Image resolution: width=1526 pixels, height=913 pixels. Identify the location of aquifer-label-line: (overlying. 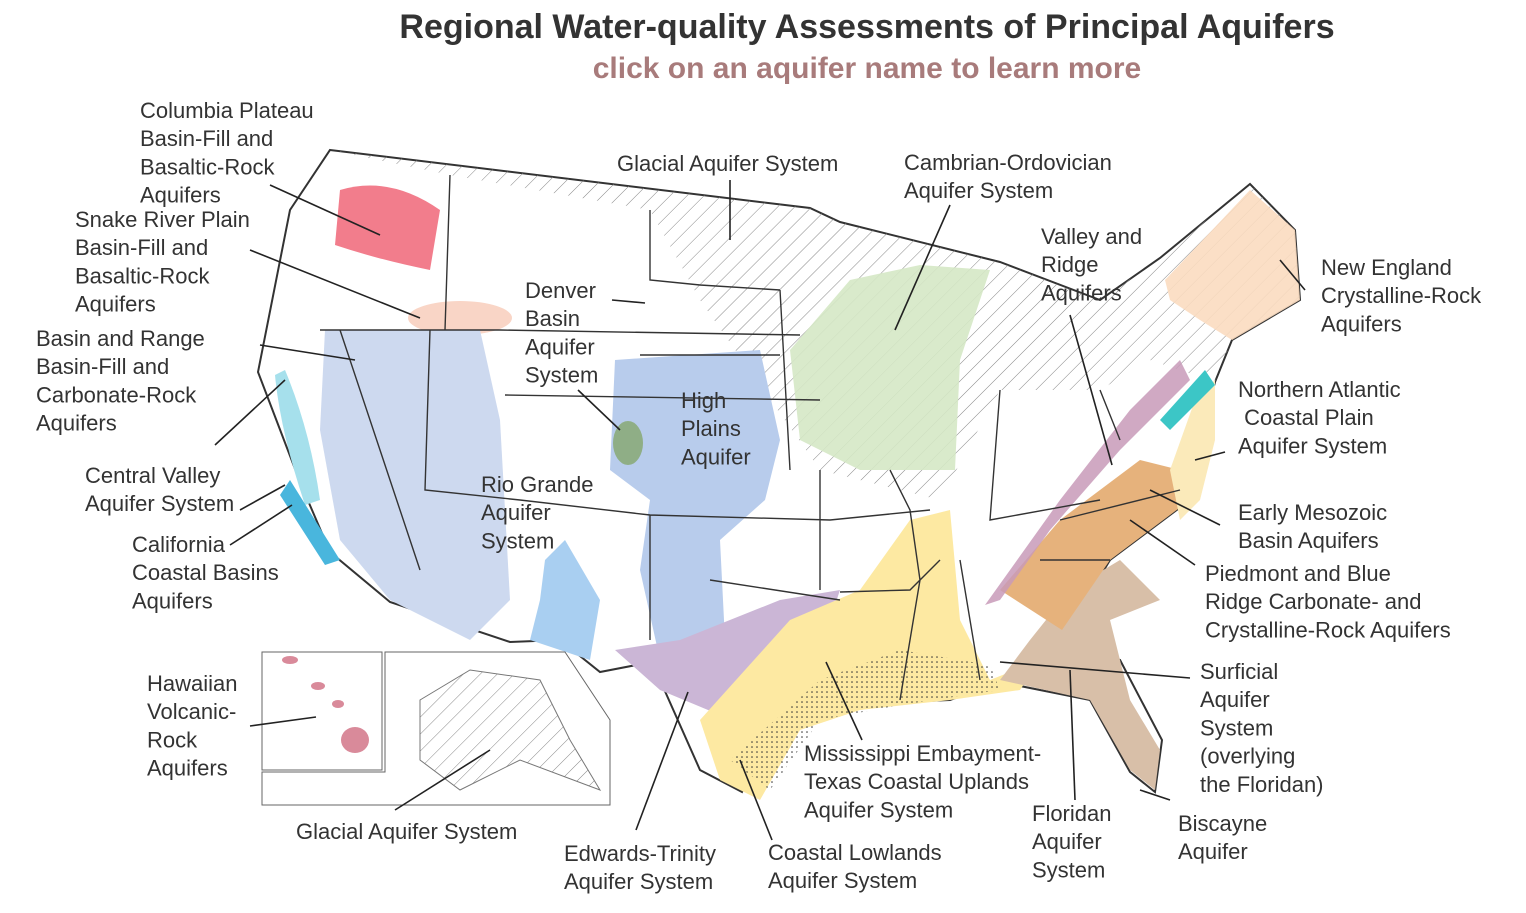
(1247, 756).